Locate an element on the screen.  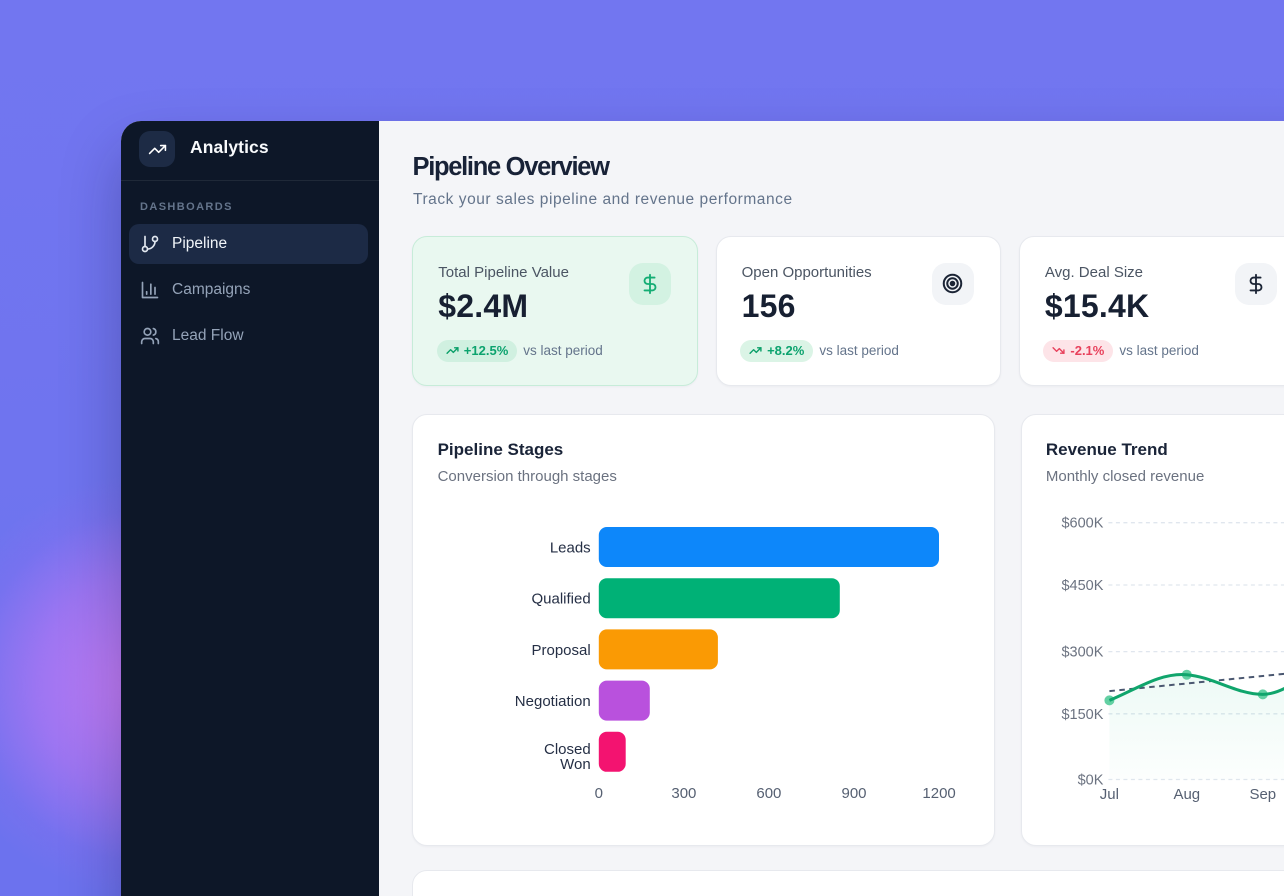
svg-text: $150K is located at coordinates (1082, 715).